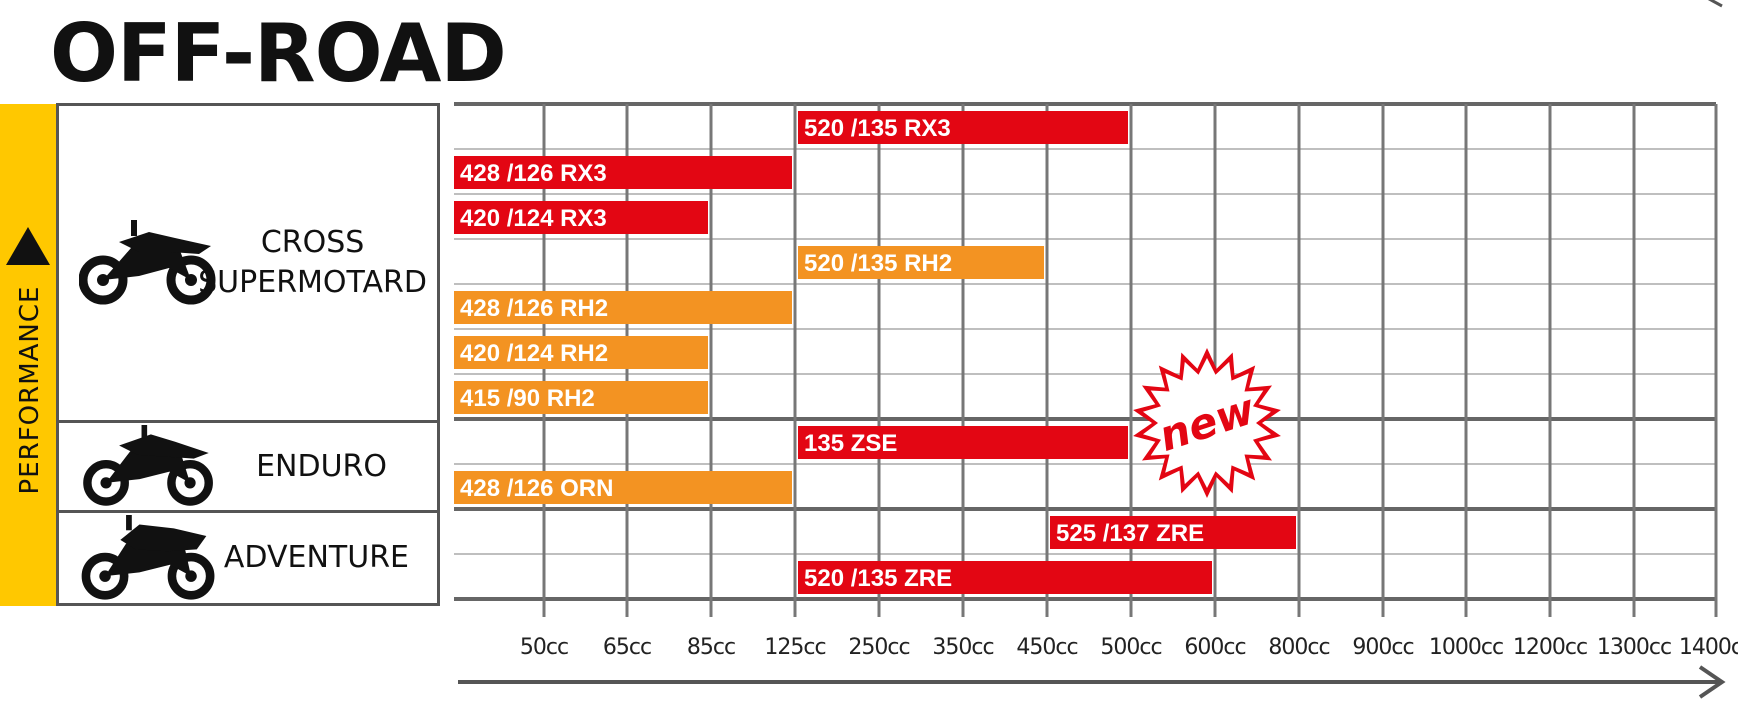  I want to click on category-adventure: ADVENTURE, so click(248, 558).